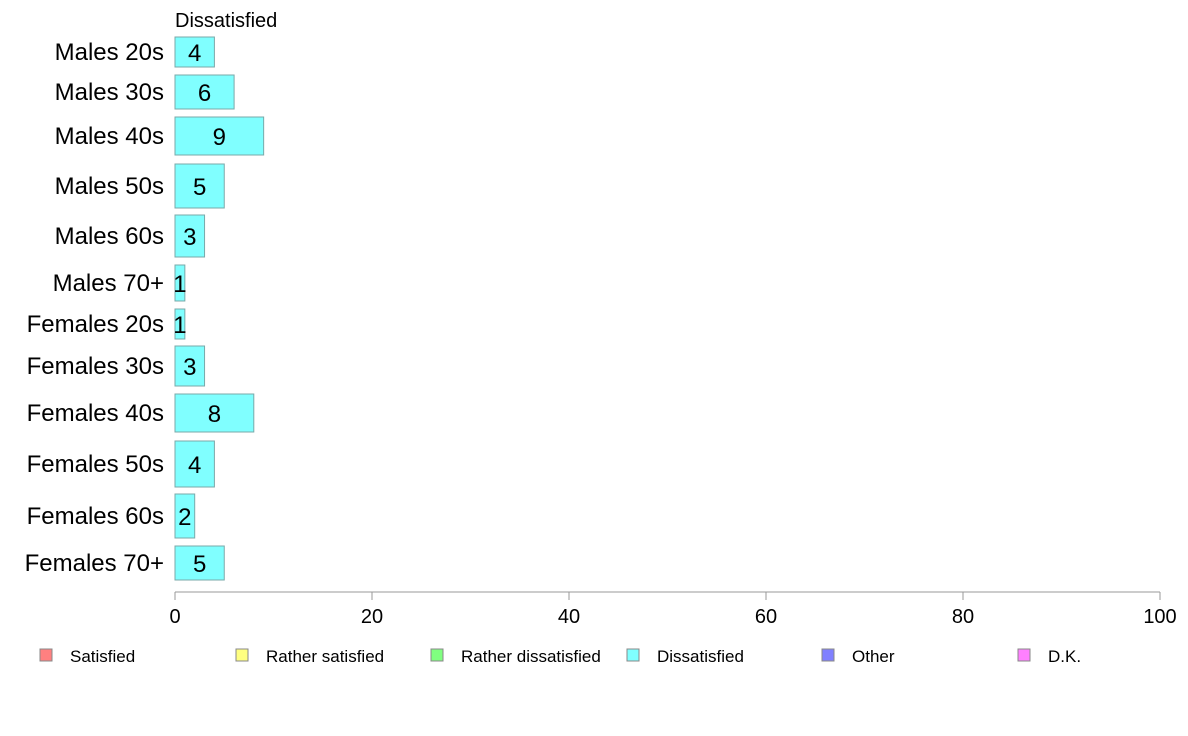 The width and height of the screenshot is (1188, 736). What do you see at coordinates (174, 617) in the screenshot?
I see `x-tick-label: 0` at bounding box center [174, 617].